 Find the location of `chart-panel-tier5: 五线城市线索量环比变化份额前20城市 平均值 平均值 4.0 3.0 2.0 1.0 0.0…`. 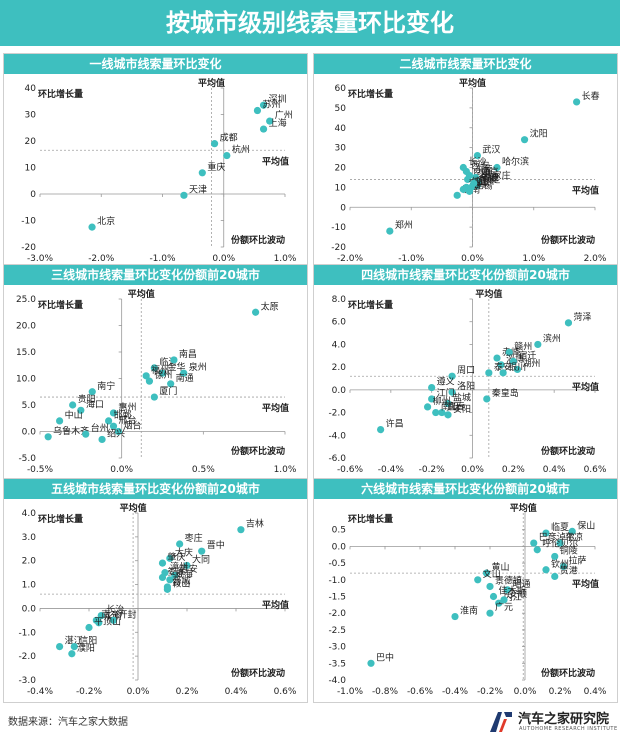

chart-panel-tier5: 五线城市线索量环比变化份额前20城市 平均值 平均值 4.0 3.0 2.0 1.0 0.0… is located at coordinates (155, 590).